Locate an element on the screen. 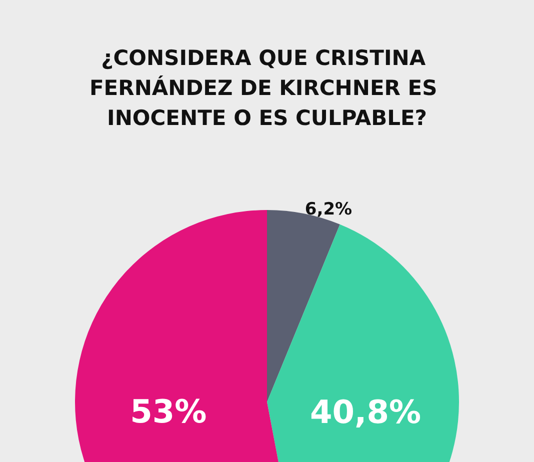 Image resolution: width=534 pixels, height=462 pixels. data-label: 6,2% is located at coordinates (328, 210).